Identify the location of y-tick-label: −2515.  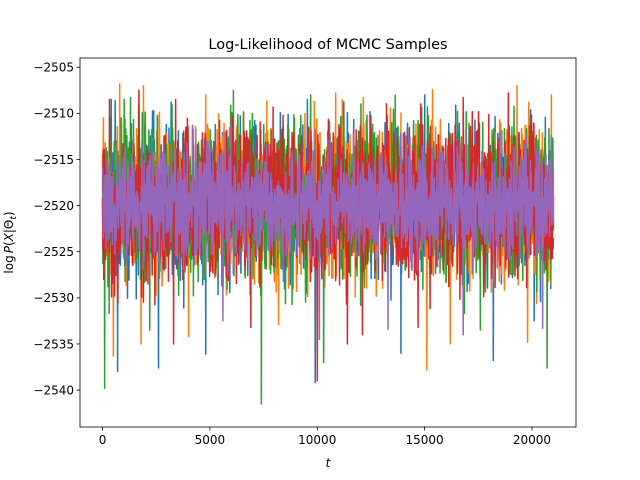
(53, 160).